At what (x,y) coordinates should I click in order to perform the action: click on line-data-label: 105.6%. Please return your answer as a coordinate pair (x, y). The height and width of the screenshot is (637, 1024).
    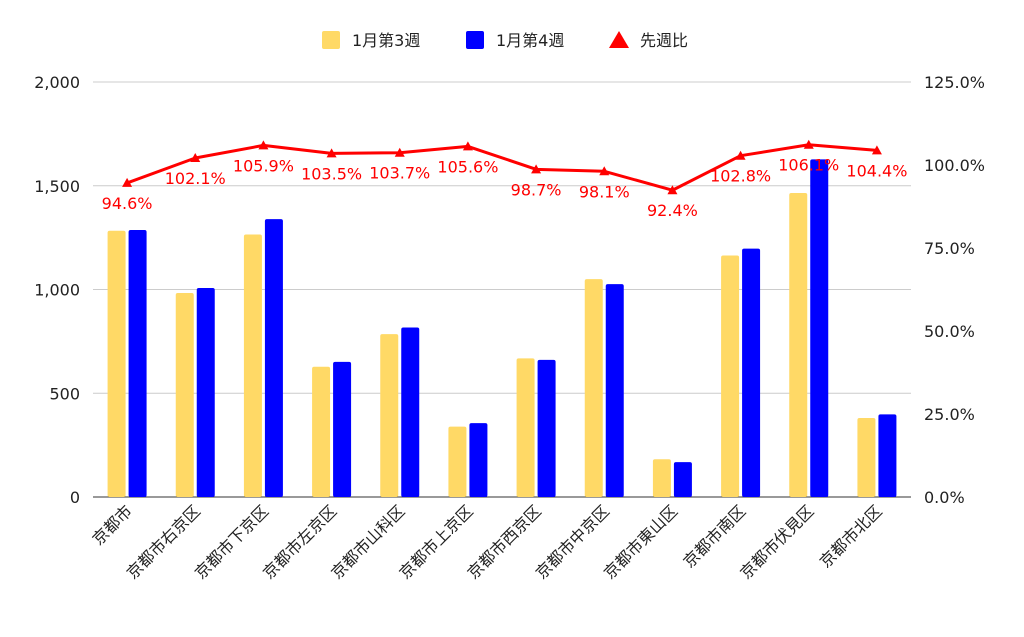
    Looking at the image, I should click on (467, 166).